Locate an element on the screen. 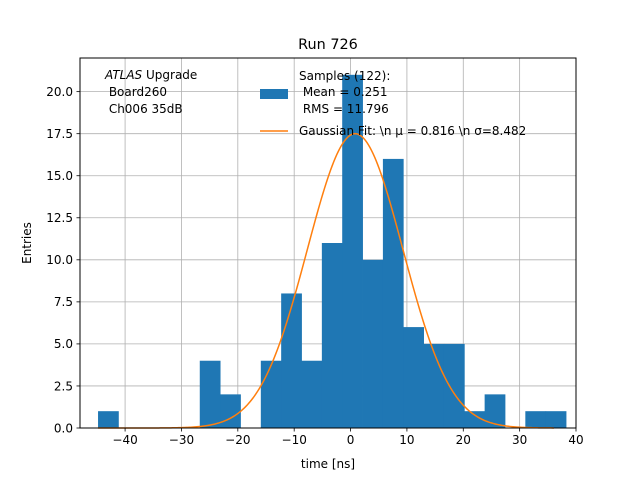  y-tick-label: 2.5 is located at coordinates (63, 386).